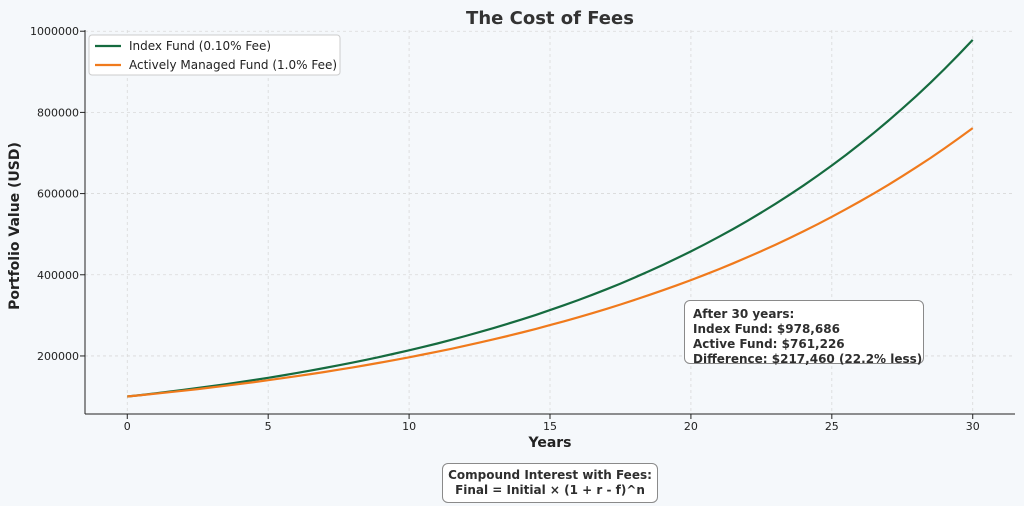 The width and height of the screenshot is (1024, 506). Describe the element at coordinates (973, 426) in the screenshot. I see `x-tick-label: 30` at that location.